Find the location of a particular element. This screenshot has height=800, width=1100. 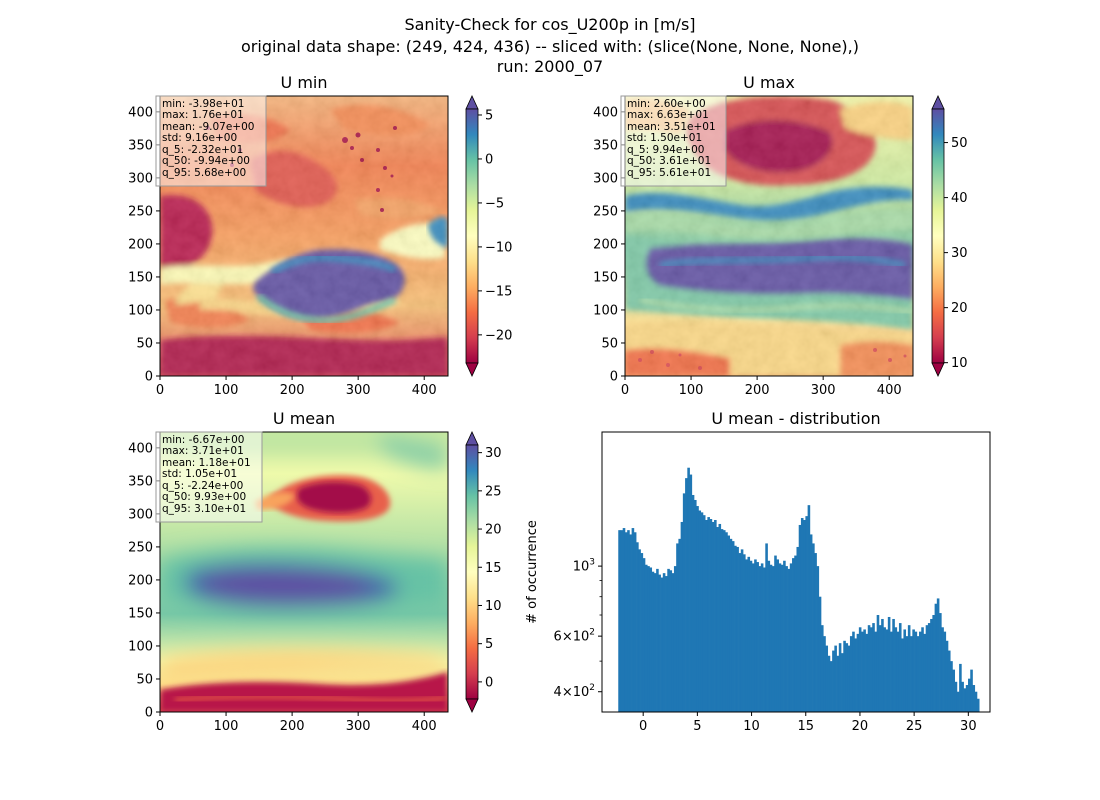

u-min-stat-line: q_5: -2.32e+01 is located at coordinates (202, 150).